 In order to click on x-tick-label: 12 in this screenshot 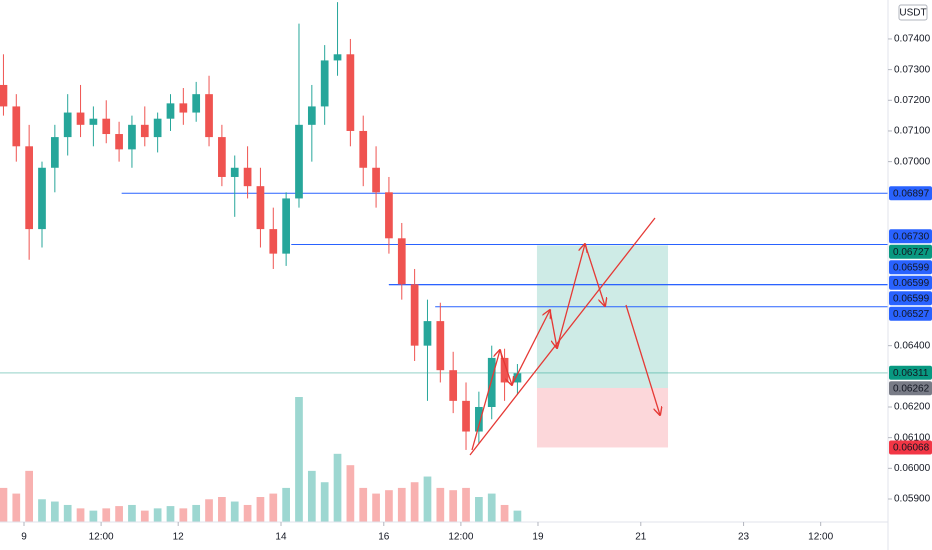, I will do `click(179, 537)`.